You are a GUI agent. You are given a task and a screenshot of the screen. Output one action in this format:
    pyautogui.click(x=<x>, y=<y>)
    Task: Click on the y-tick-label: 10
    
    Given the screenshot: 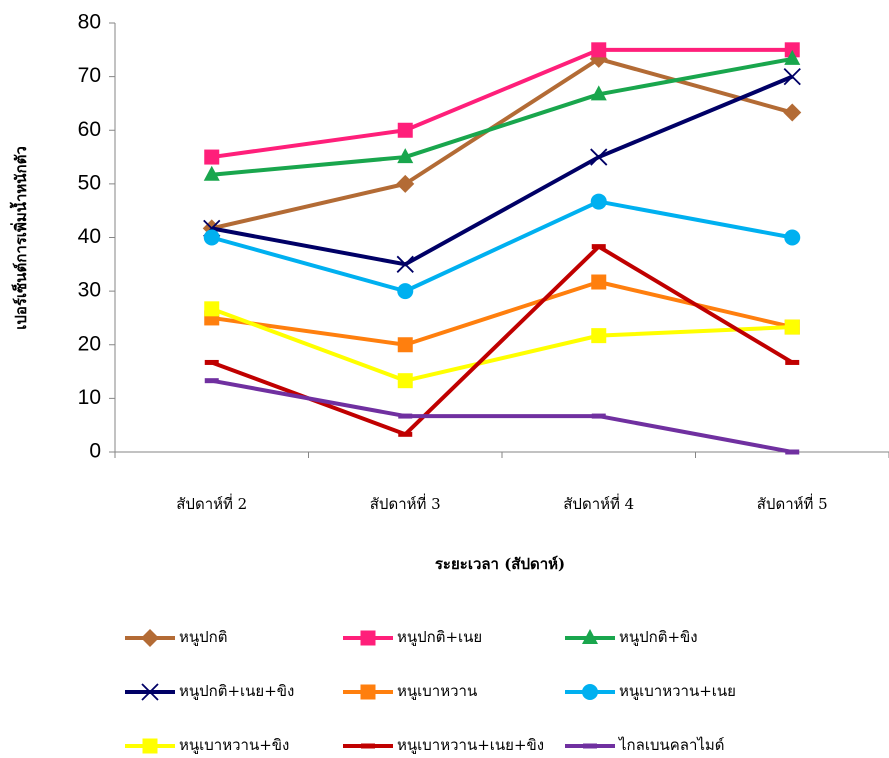 What is the action you would take?
    pyautogui.click(x=89, y=397)
    